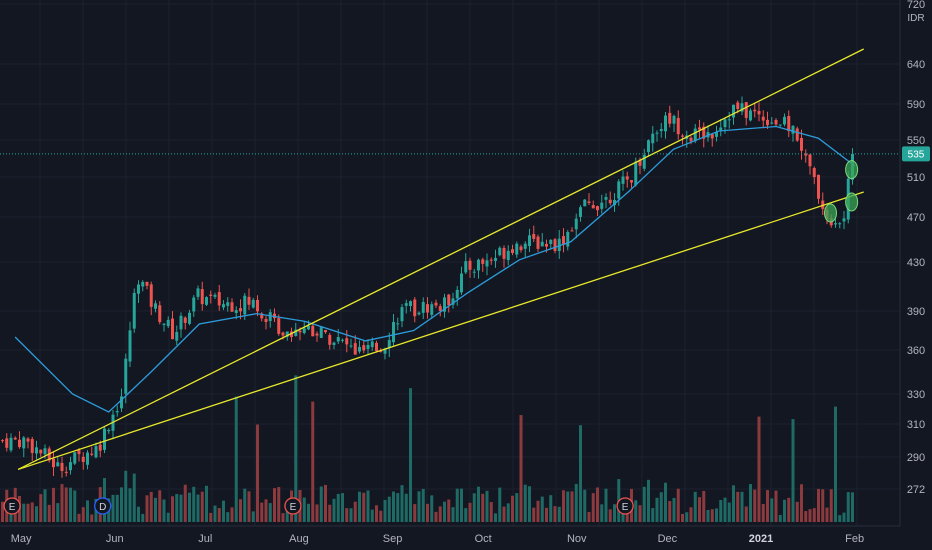 The image size is (932, 550). Describe the element at coordinates (916, 351) in the screenshot. I see `price-tick-360: 360` at that location.